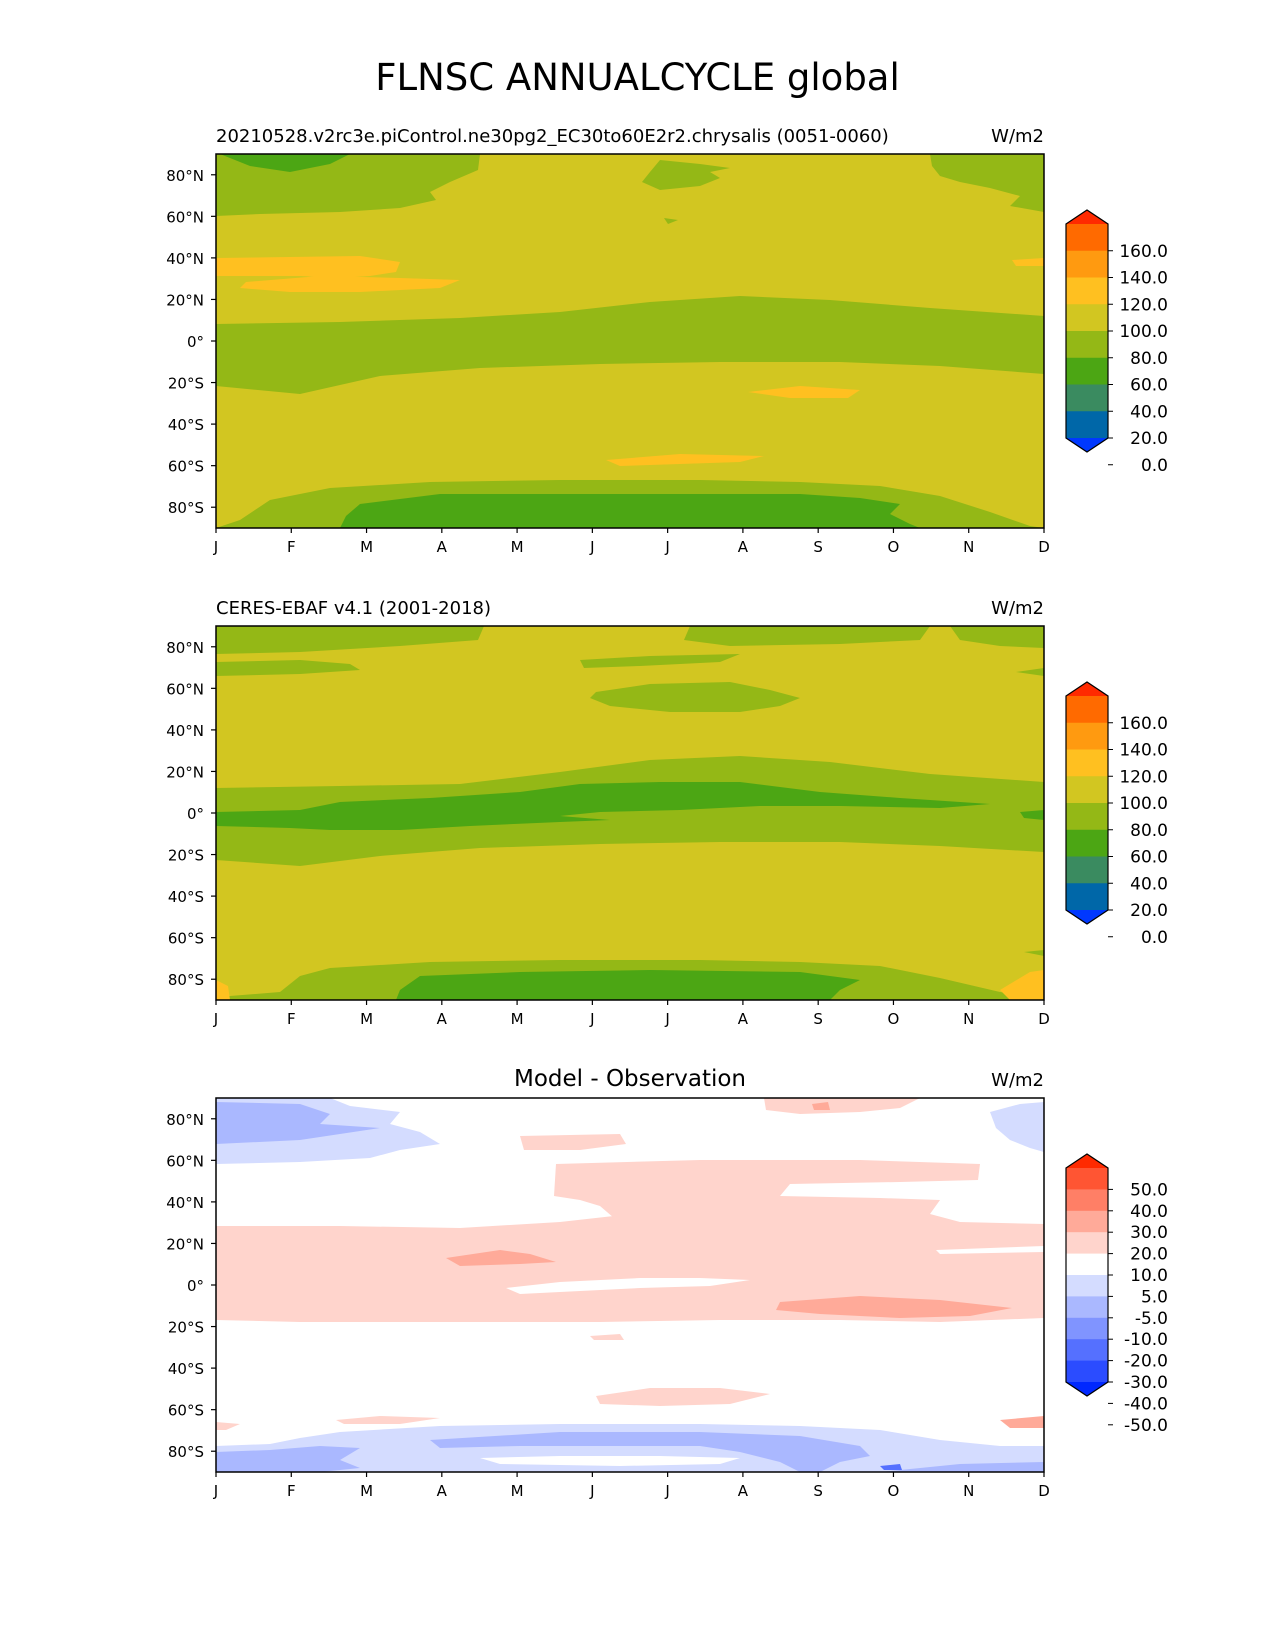 This screenshot has height=1650, width=1275. What do you see at coordinates (1044, 1019) in the screenshot?
I see `x-tick-label: D` at bounding box center [1044, 1019].